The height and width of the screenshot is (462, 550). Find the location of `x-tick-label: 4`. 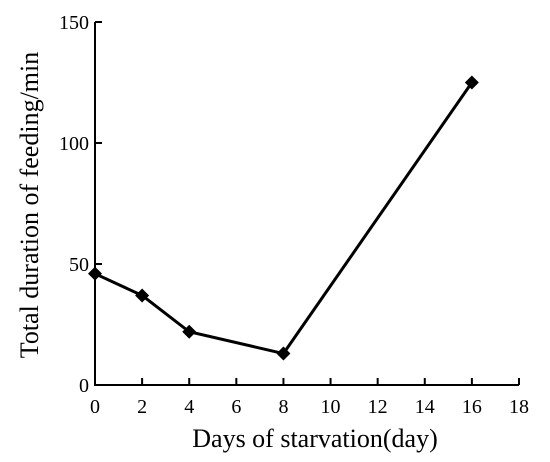

x-tick-label: 4 is located at coordinates (189, 407).